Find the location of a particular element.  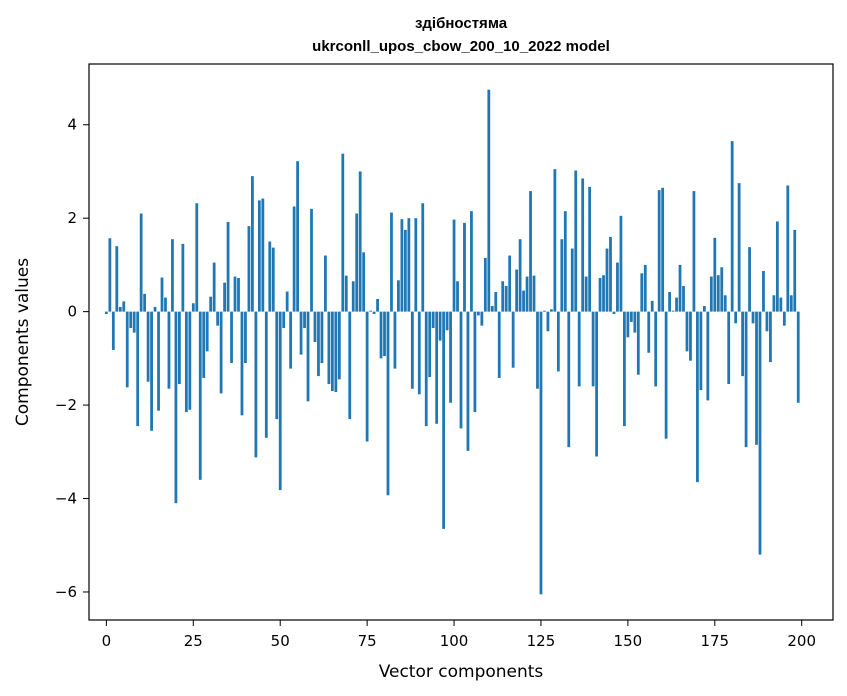

chart-title: здібностяма is located at coordinates (461, 23).